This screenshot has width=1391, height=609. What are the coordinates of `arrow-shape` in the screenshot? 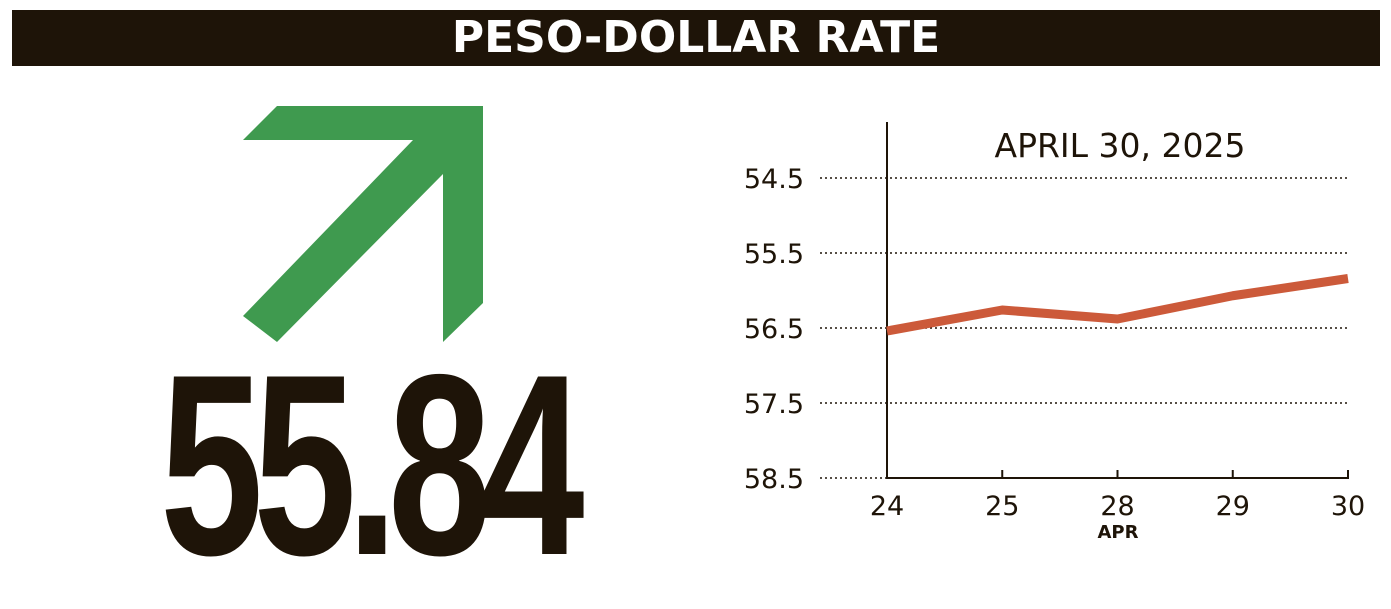 It's located at (363, 224).